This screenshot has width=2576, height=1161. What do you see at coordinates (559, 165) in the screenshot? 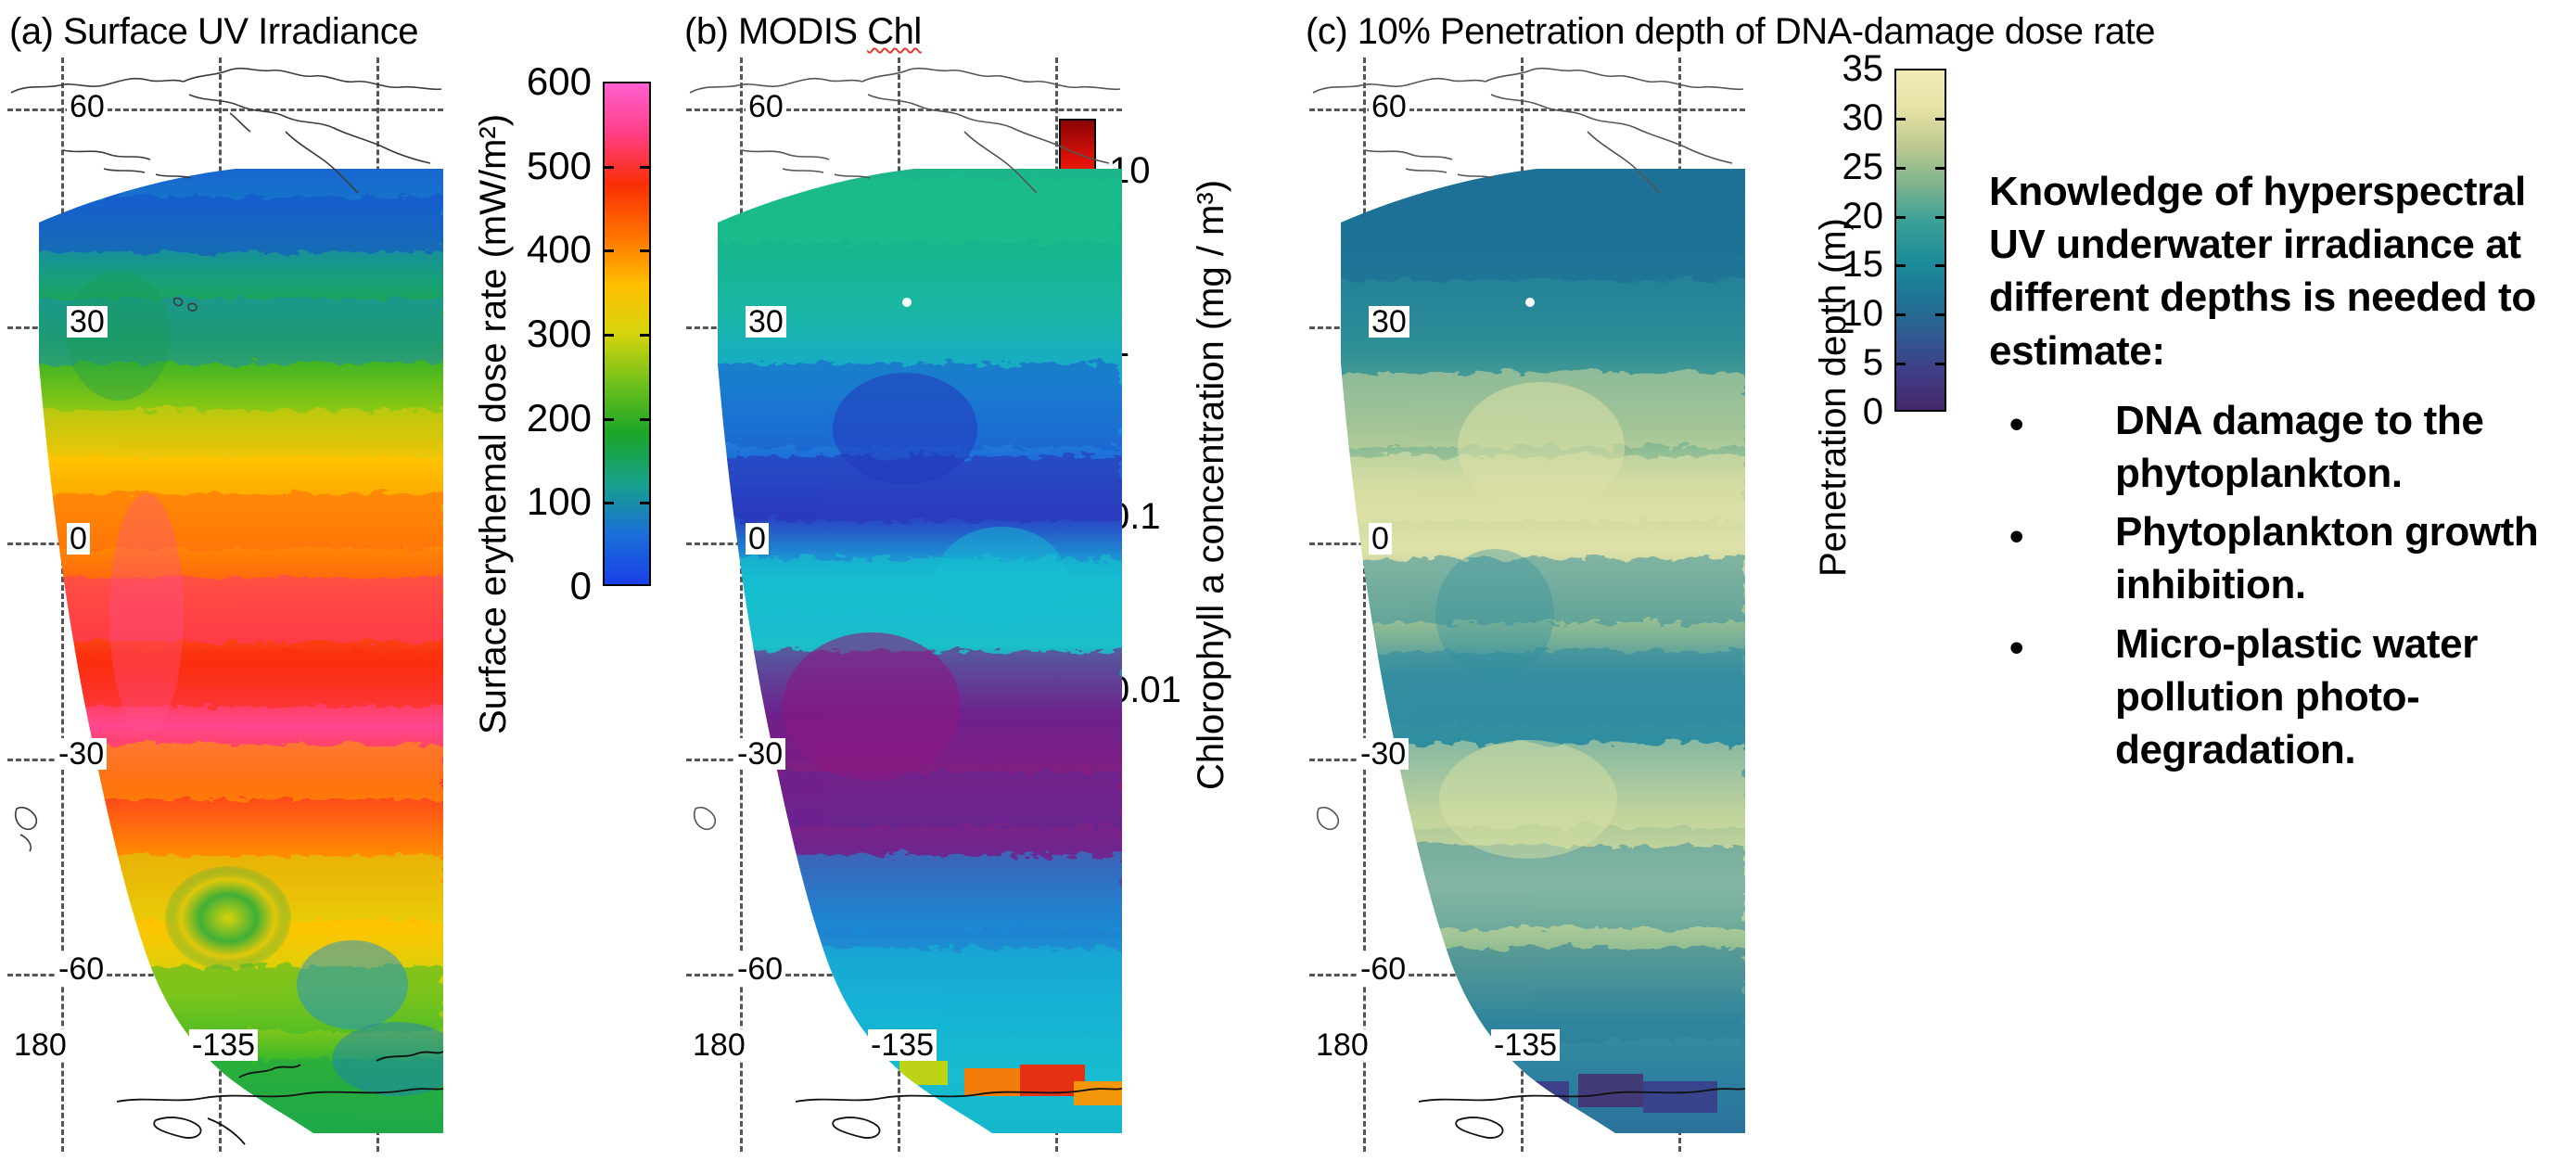
I see `colorbar-tick-label: 500` at bounding box center [559, 165].